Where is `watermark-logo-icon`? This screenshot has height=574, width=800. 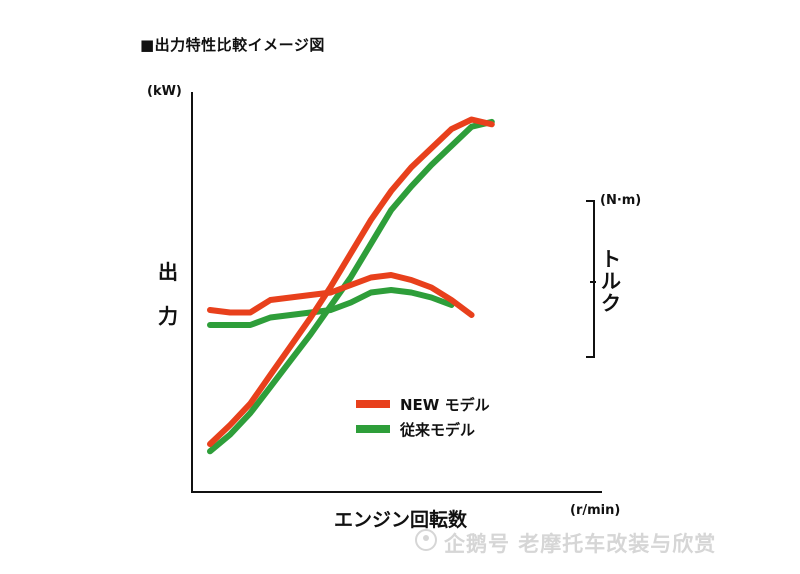
watermark-logo-icon is located at coordinates (426, 540).